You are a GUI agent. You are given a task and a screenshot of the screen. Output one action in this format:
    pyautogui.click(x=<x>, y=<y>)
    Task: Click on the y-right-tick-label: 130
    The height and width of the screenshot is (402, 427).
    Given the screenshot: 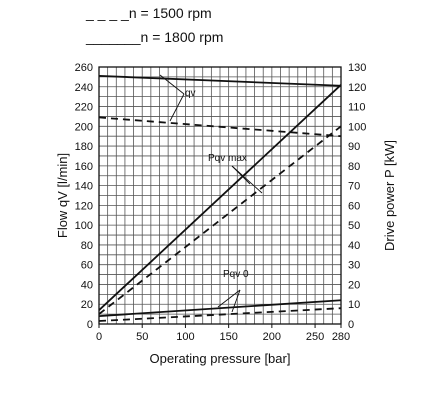 What is the action you would take?
    pyautogui.click(x=357, y=68)
    